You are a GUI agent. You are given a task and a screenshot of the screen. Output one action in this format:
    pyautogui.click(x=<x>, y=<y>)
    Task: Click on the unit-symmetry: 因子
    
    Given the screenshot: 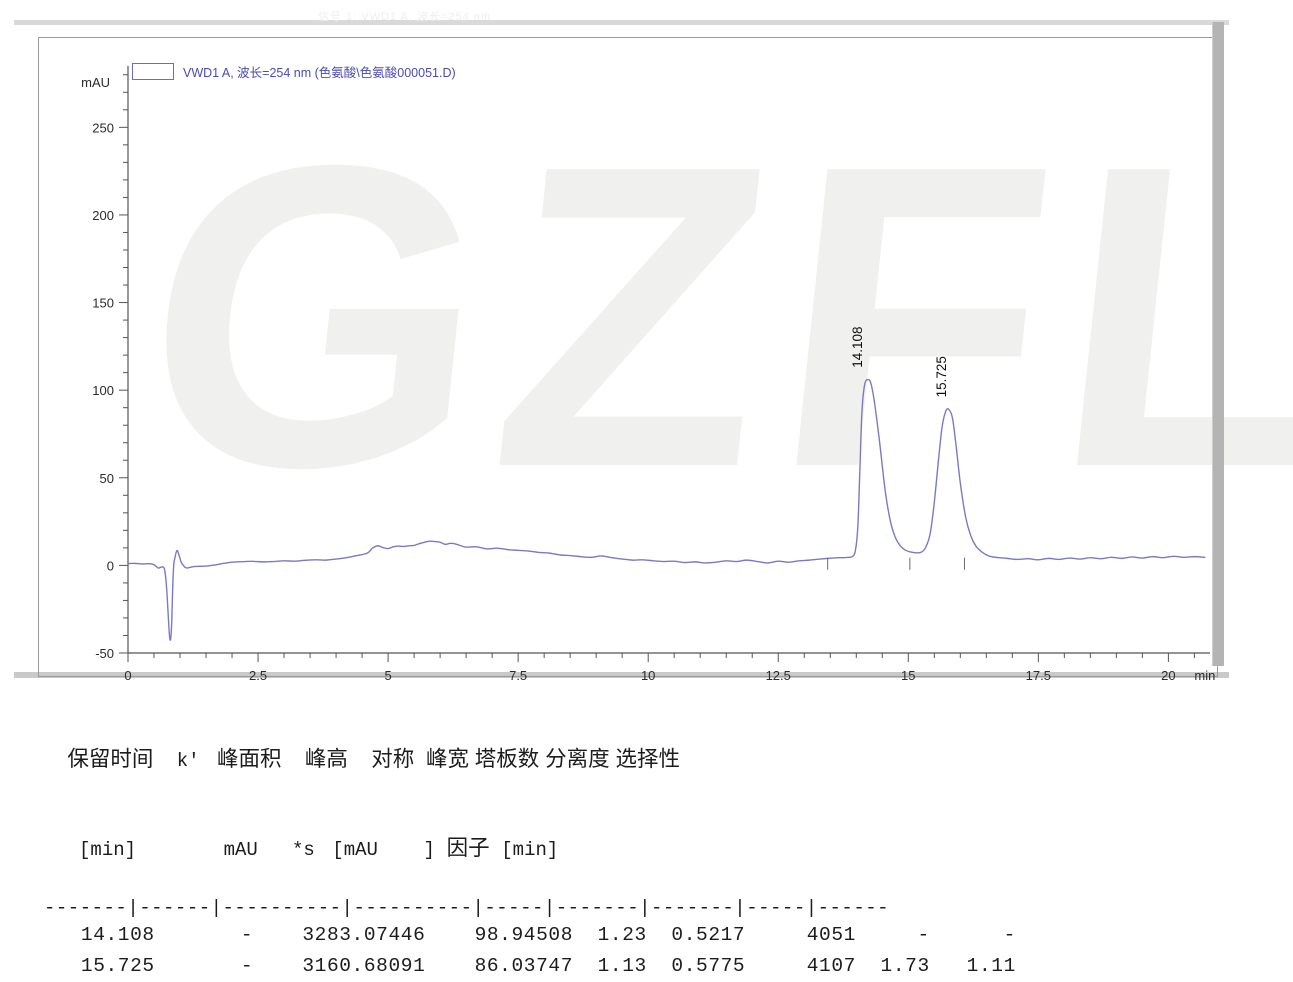 What is the action you would take?
    pyautogui.click(x=468, y=848)
    